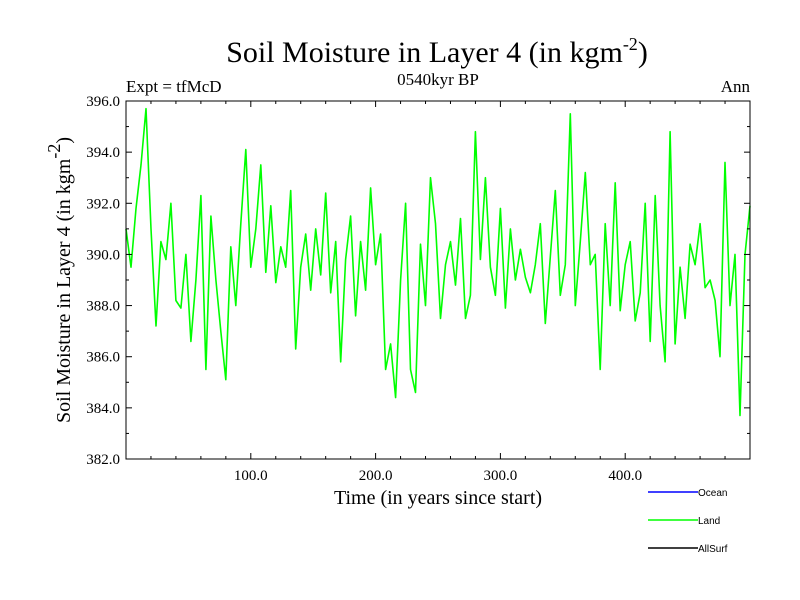  Describe the element at coordinates (688, 521) in the screenshot. I see `legend: Ocean Land AllSurf` at that location.